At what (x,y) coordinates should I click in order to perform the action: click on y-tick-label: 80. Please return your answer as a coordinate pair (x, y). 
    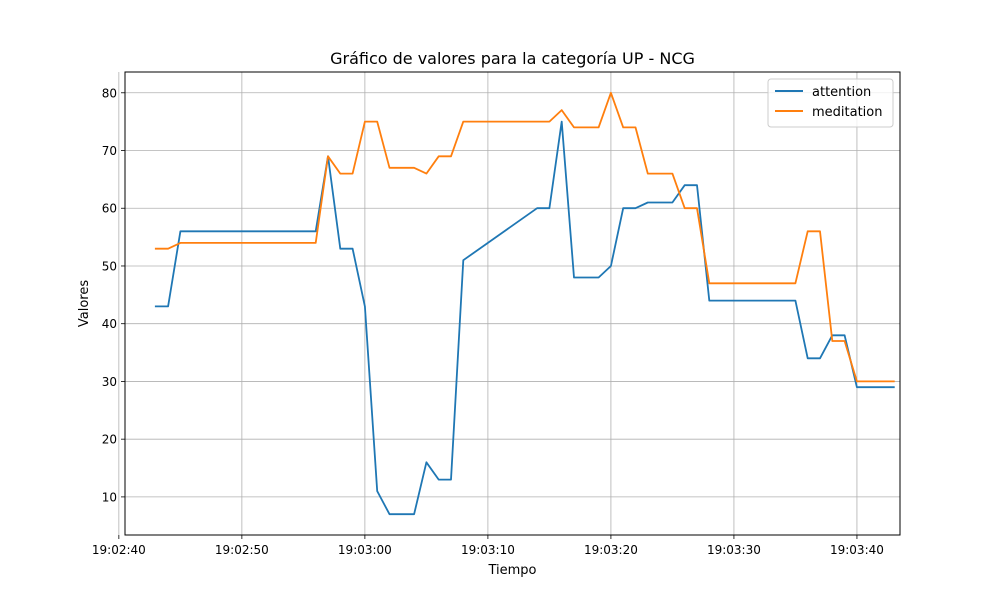
    Looking at the image, I should click on (109, 93).